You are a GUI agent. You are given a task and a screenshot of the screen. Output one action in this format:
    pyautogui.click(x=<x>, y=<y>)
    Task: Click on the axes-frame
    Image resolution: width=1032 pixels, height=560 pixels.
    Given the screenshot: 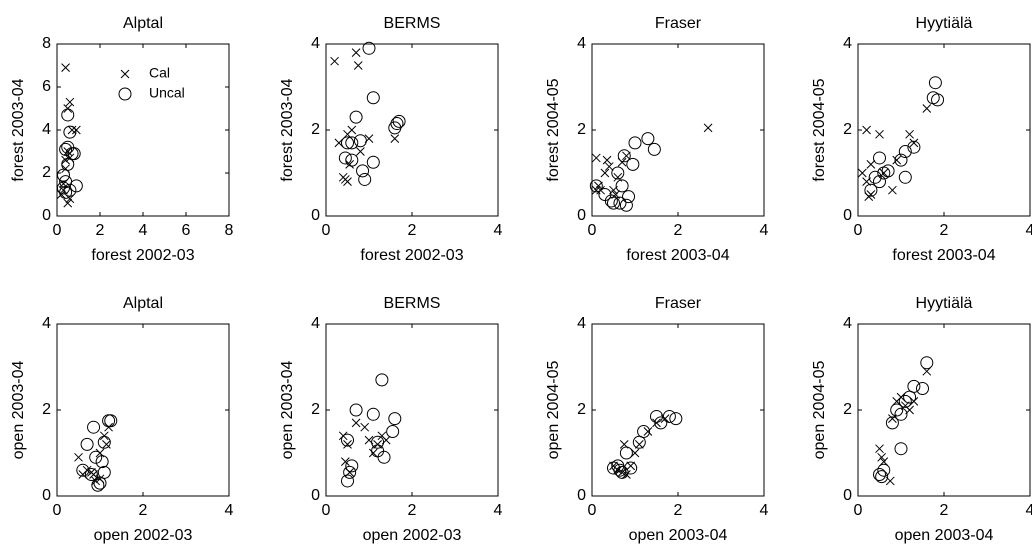 What is the action you would take?
    pyautogui.click(x=944, y=130)
    